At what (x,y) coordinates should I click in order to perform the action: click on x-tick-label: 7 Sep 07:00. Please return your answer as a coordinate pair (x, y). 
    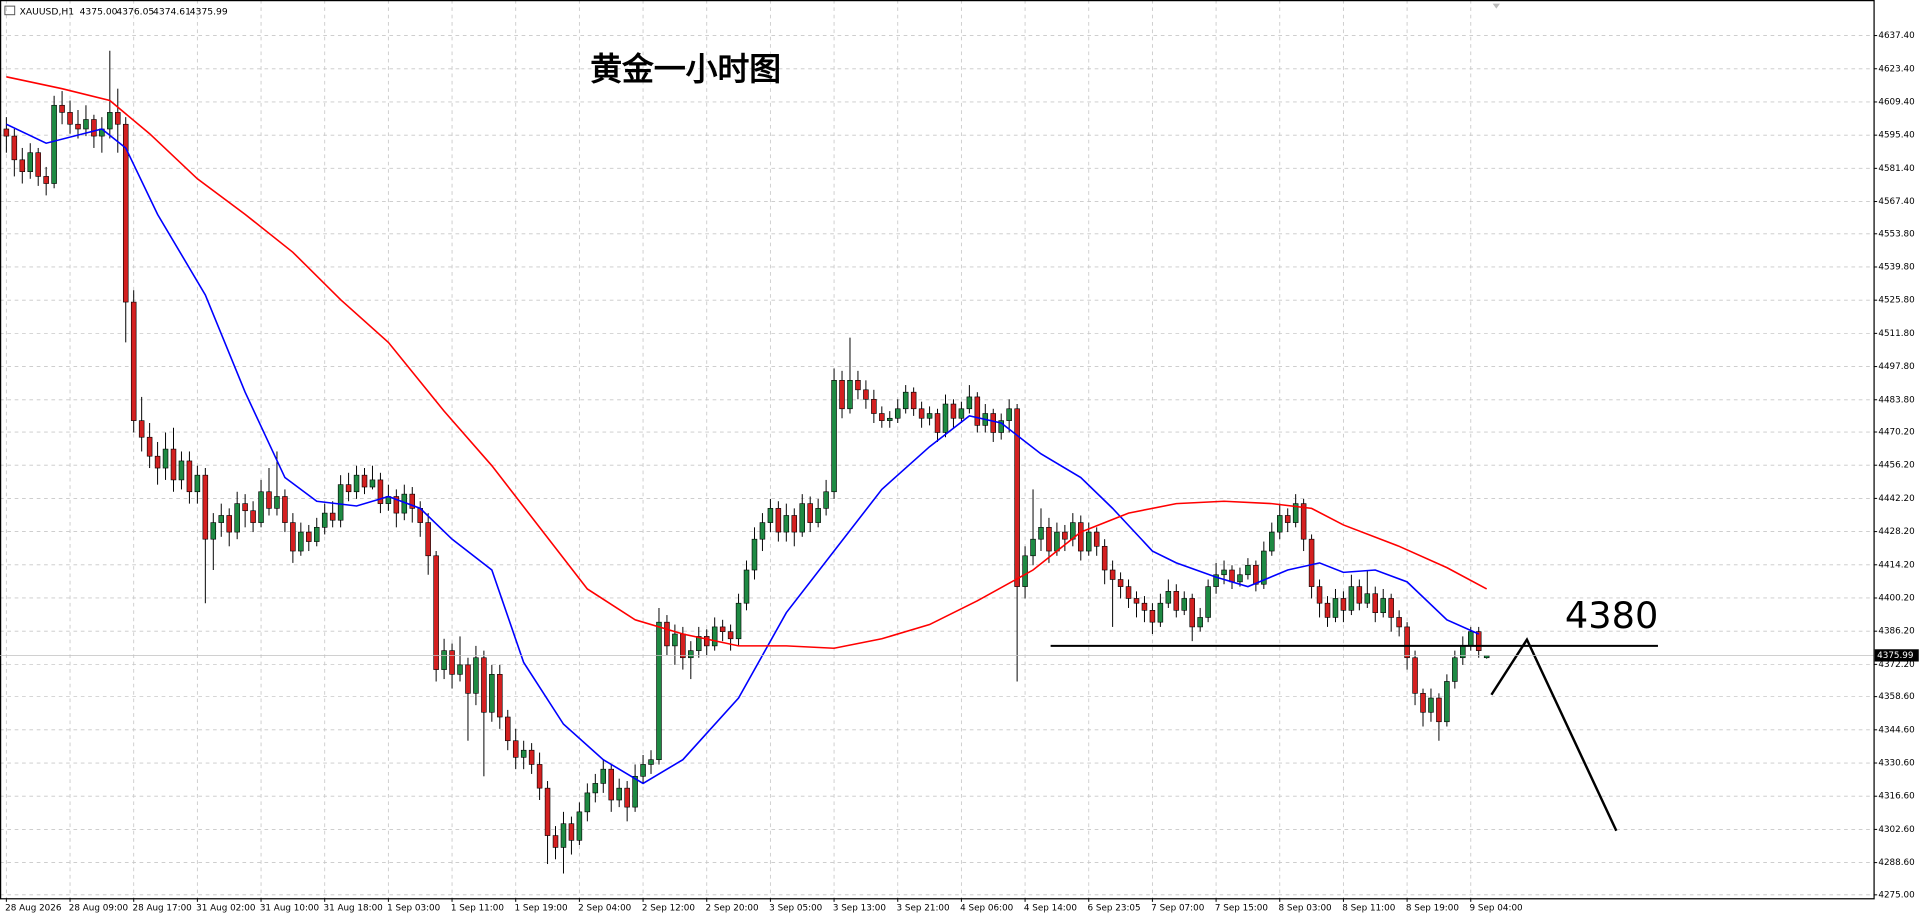
    Looking at the image, I should click on (1178, 908).